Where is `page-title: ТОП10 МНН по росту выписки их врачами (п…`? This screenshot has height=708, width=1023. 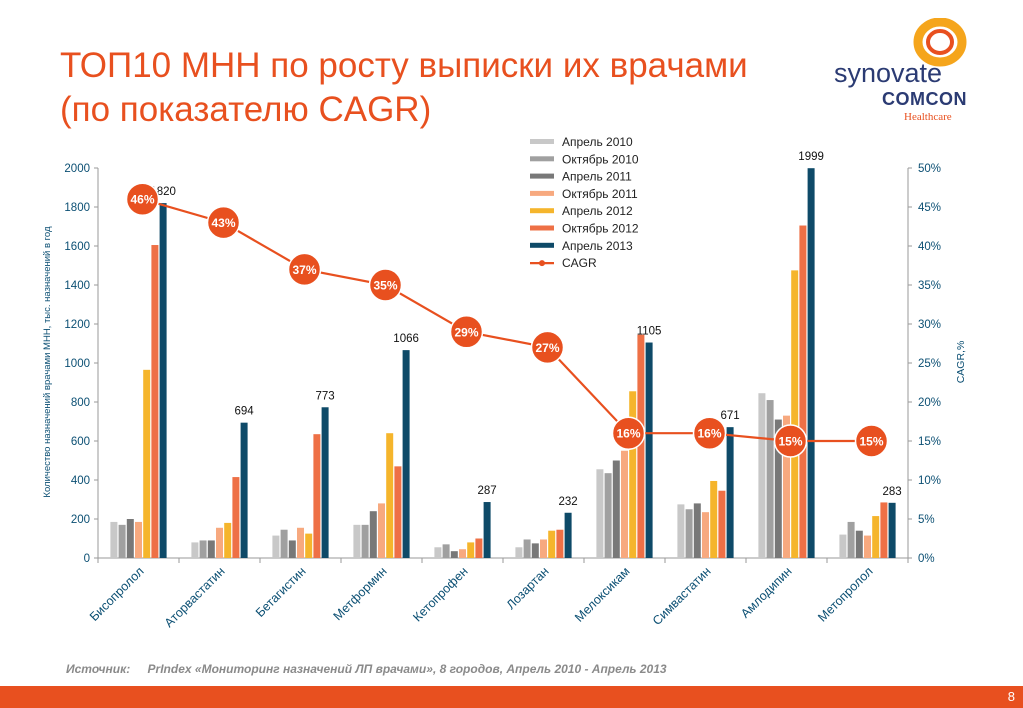 page-title: ТОП10 МНН по росту выписки их врачами (п… is located at coordinates (404, 88).